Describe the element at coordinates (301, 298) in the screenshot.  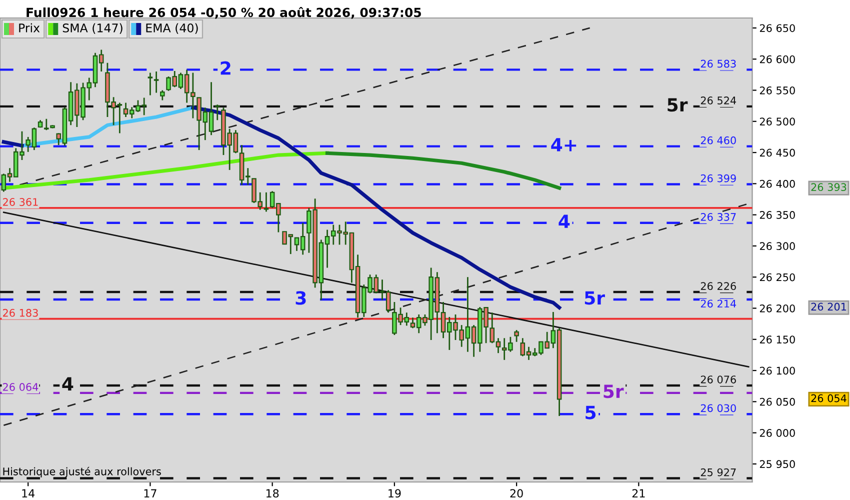
I see `annotation: 3` at that location.